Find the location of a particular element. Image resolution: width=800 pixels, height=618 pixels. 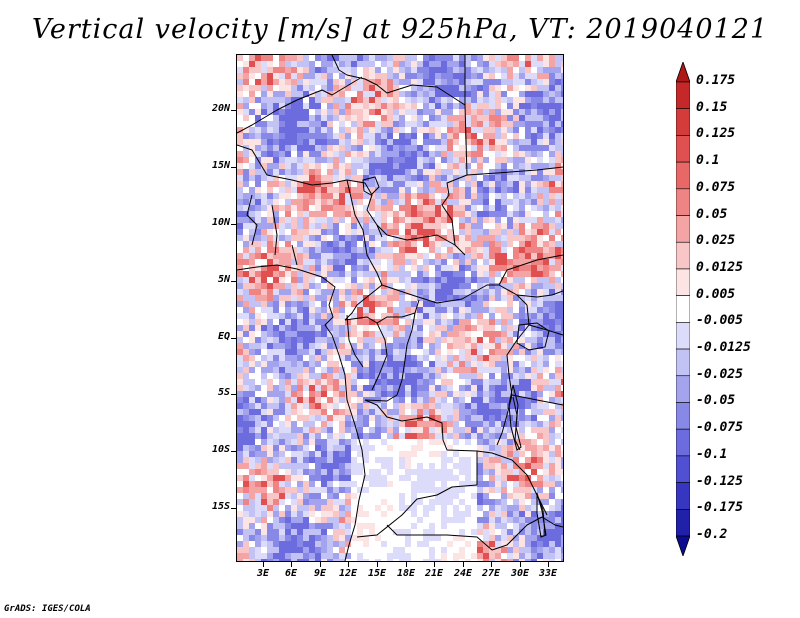

lon-tick is located at coordinates (548, 564).